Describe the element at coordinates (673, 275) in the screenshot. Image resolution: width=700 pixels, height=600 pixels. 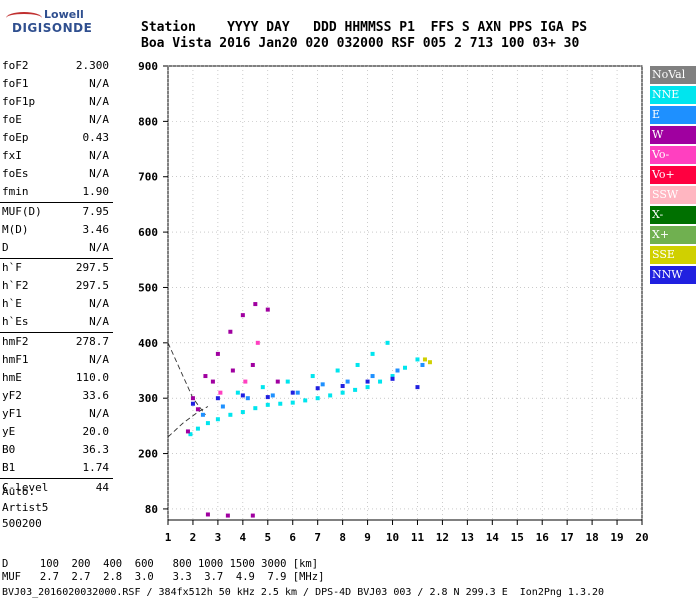
I see `legend-item-nnw: NNW` at that location.